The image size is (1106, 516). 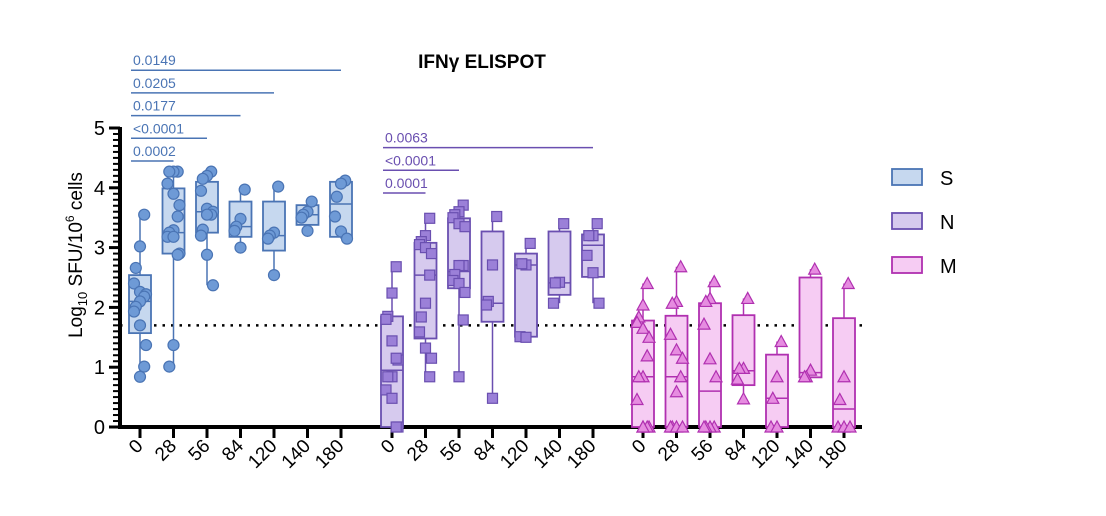 What do you see at coordinates (99, 308) in the screenshot?
I see `y-tick-label: 2` at bounding box center [99, 308].